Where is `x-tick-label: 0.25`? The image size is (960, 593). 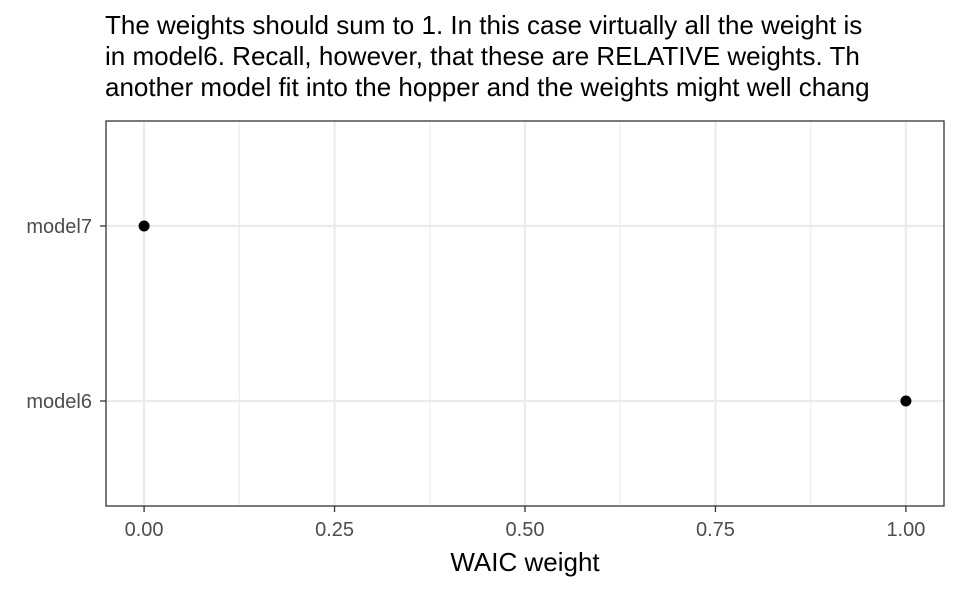
x-tick-label: 0.25 is located at coordinates (334, 530).